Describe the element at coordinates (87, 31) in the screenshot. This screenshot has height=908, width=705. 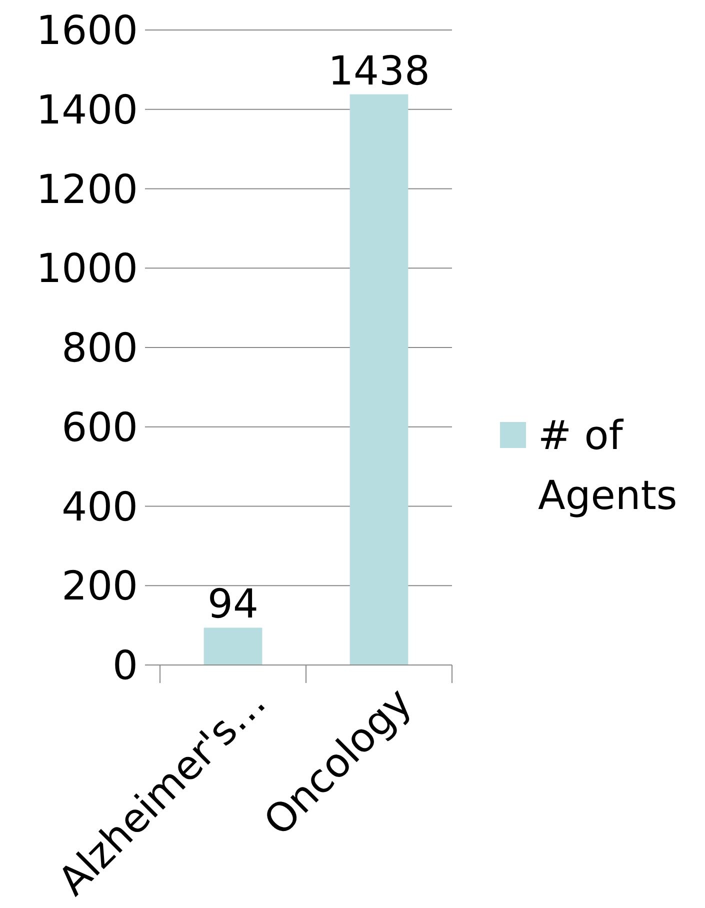
I see `y-tick-label: 1600` at that location.